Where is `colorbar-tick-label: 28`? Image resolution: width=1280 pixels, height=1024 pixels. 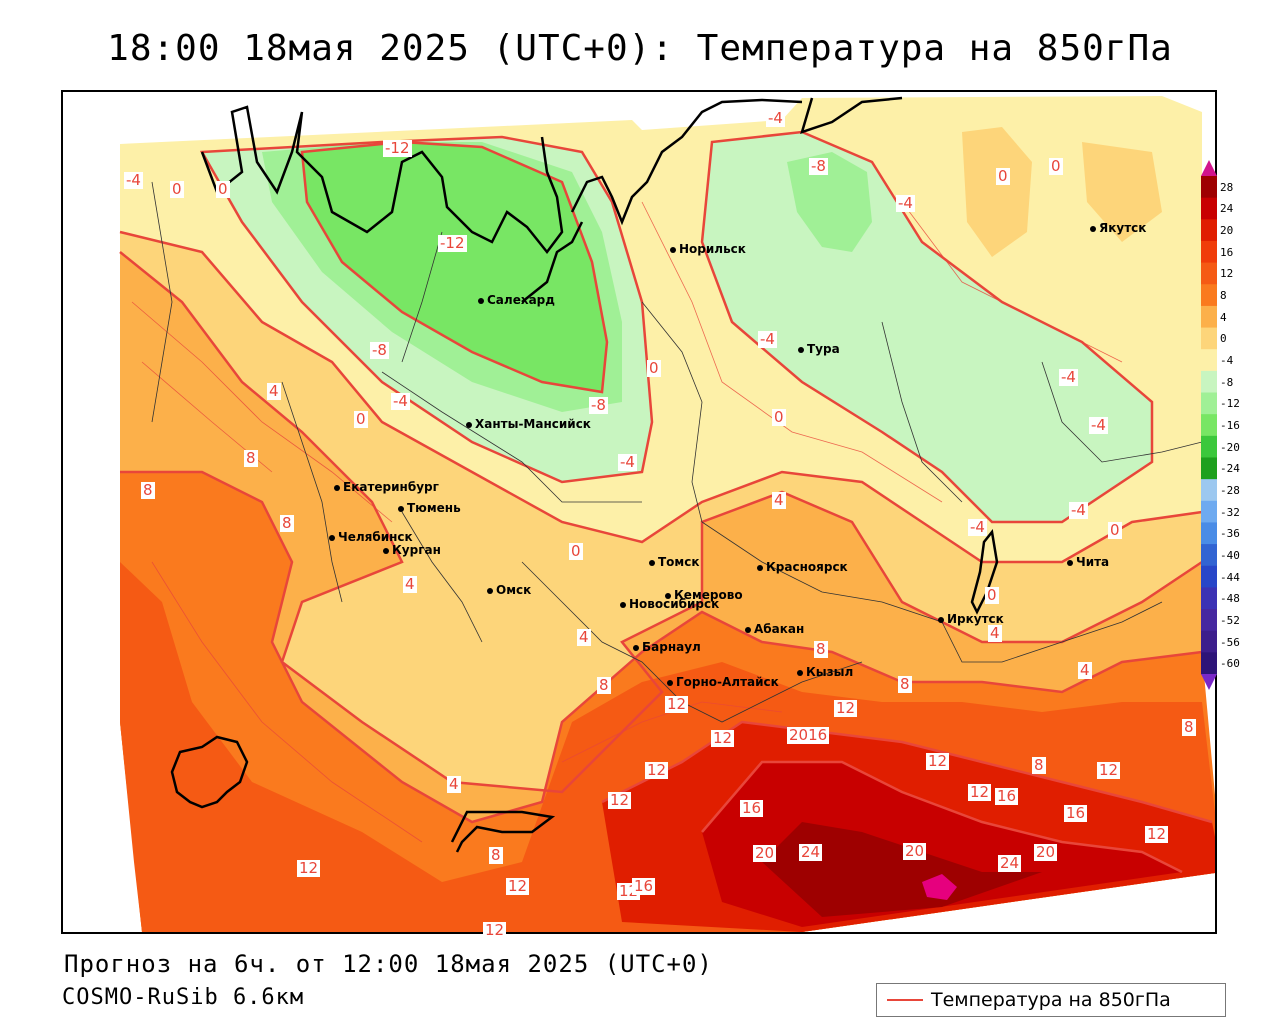 colorbar-tick-label: 28 is located at coordinates (1227, 187).